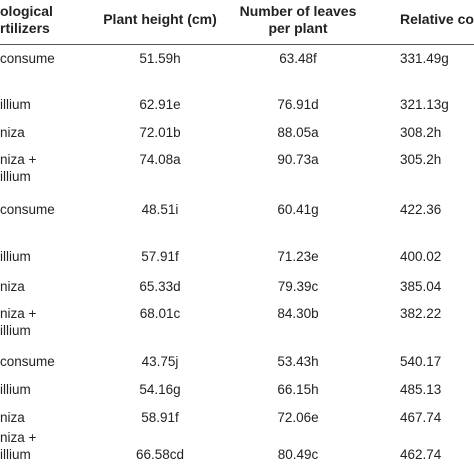 The image size is (474, 474). I want to click on leaf-count: 60.41g, so click(298, 209).